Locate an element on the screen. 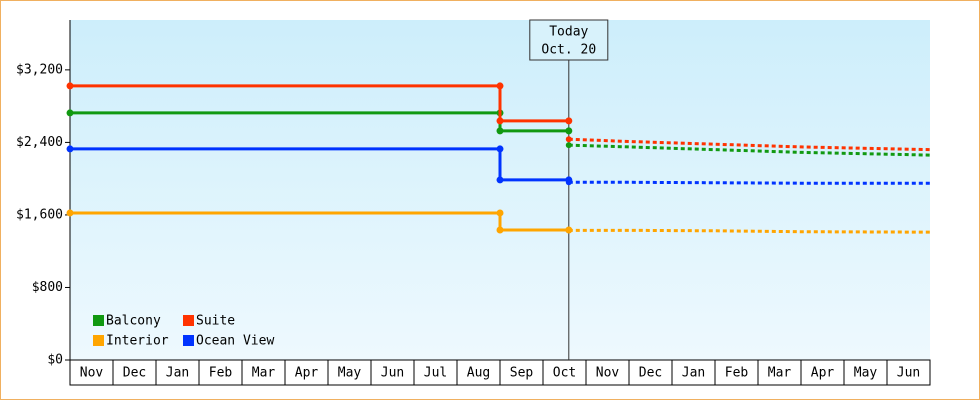 This screenshot has width=980, height=400. today-label: Oct. 20 is located at coordinates (568, 50).